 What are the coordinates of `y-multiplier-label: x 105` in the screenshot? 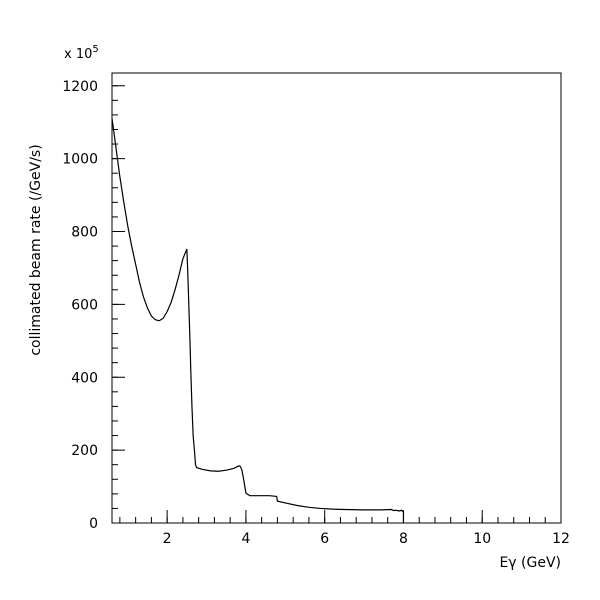 It's located at (81, 53).